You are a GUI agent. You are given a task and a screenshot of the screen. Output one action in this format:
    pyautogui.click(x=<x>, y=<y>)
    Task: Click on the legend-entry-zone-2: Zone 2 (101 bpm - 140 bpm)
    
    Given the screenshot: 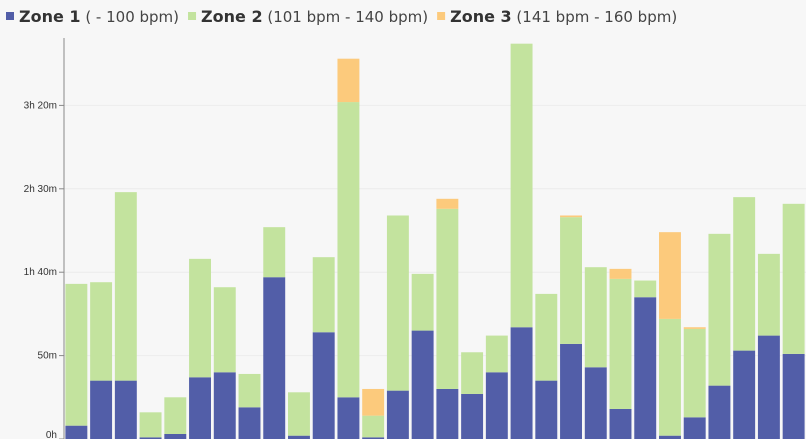 What is the action you would take?
    pyautogui.click(x=314, y=16)
    